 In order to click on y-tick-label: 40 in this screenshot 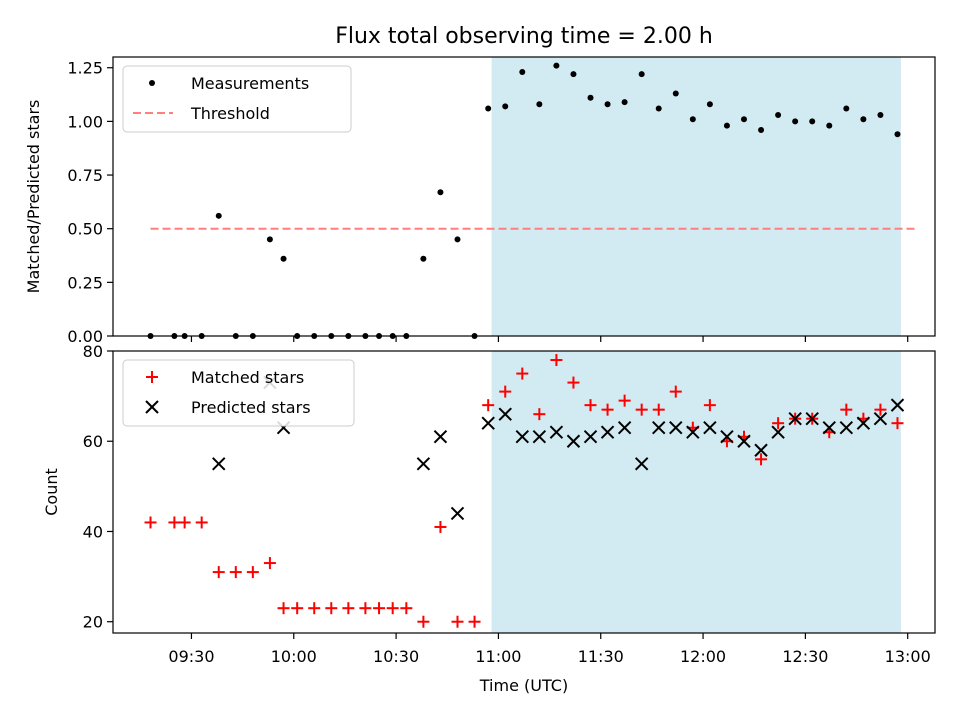, I will do `click(93, 531)`.